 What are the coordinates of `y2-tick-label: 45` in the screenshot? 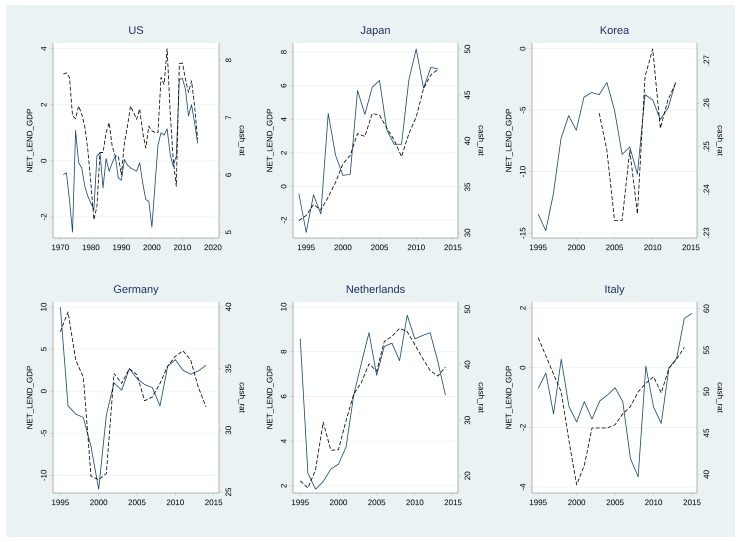 It's located at (707, 433).